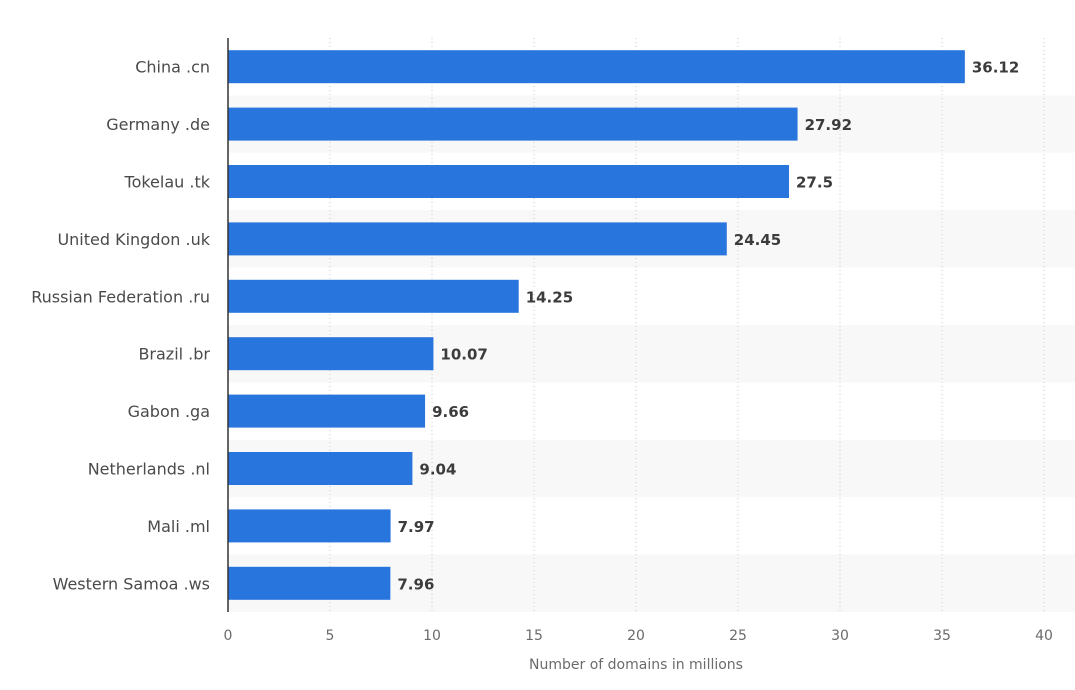 The width and height of the screenshot is (1075, 690). I want to click on x-tick-label: 25, so click(738, 636).